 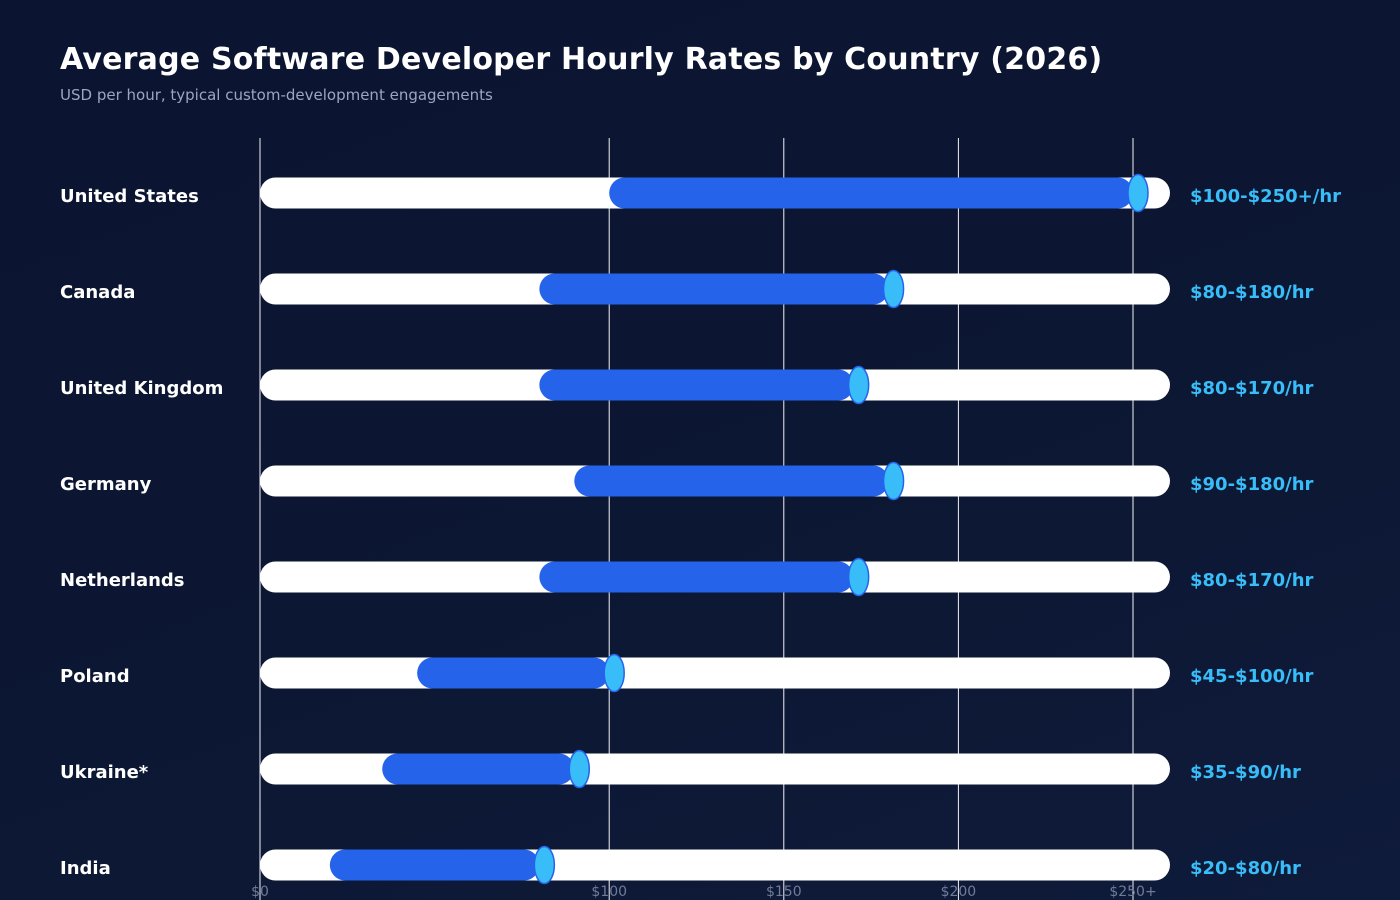 I want to click on range-value-label: $45-$100/hr, so click(x=1252, y=676).